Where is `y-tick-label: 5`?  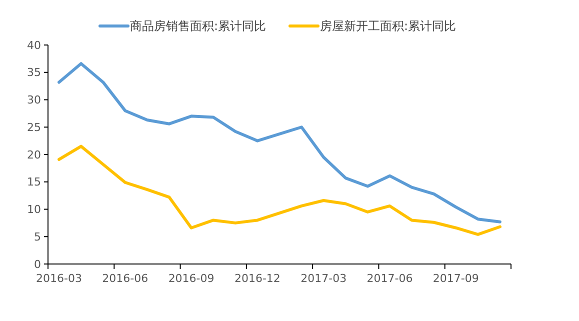 y-tick-label: 5 is located at coordinates (37, 237).